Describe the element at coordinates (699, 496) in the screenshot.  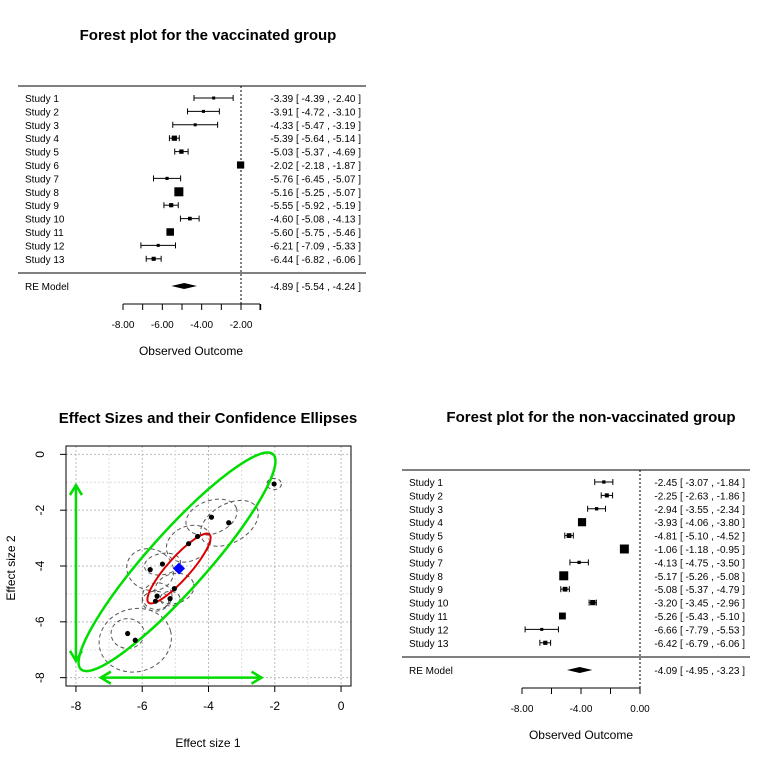
I see `study-ci-text: -2.25 [ -2.63 , -1.86 ]` at that location.